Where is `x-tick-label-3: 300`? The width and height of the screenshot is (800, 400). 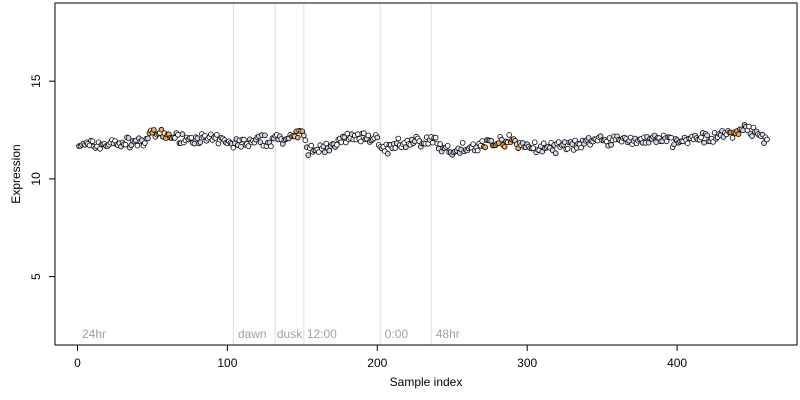 x-tick-label-3: 300 is located at coordinates (527, 363).